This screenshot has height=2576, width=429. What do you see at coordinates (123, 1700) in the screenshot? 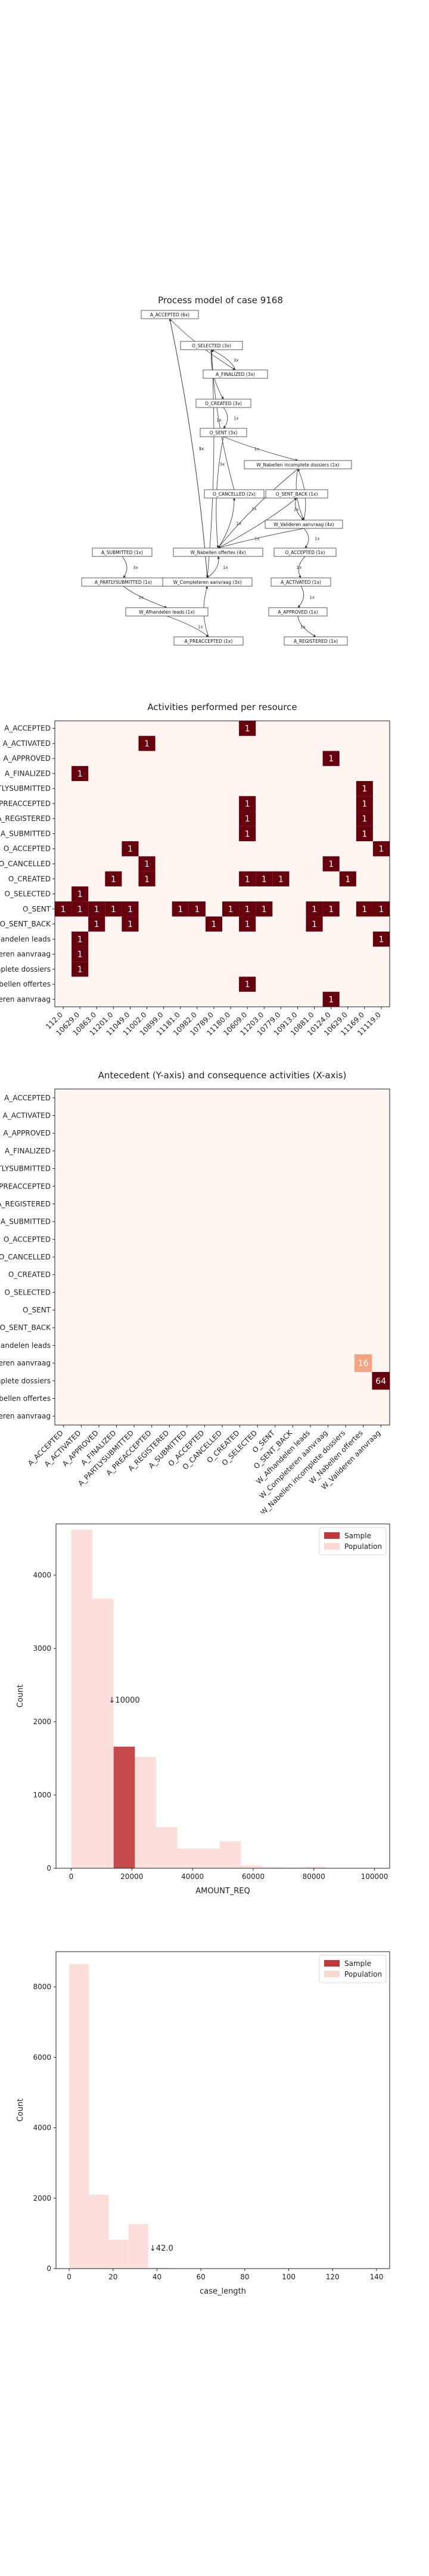
I see `sample-annotation: ↓10000` at bounding box center [123, 1700].